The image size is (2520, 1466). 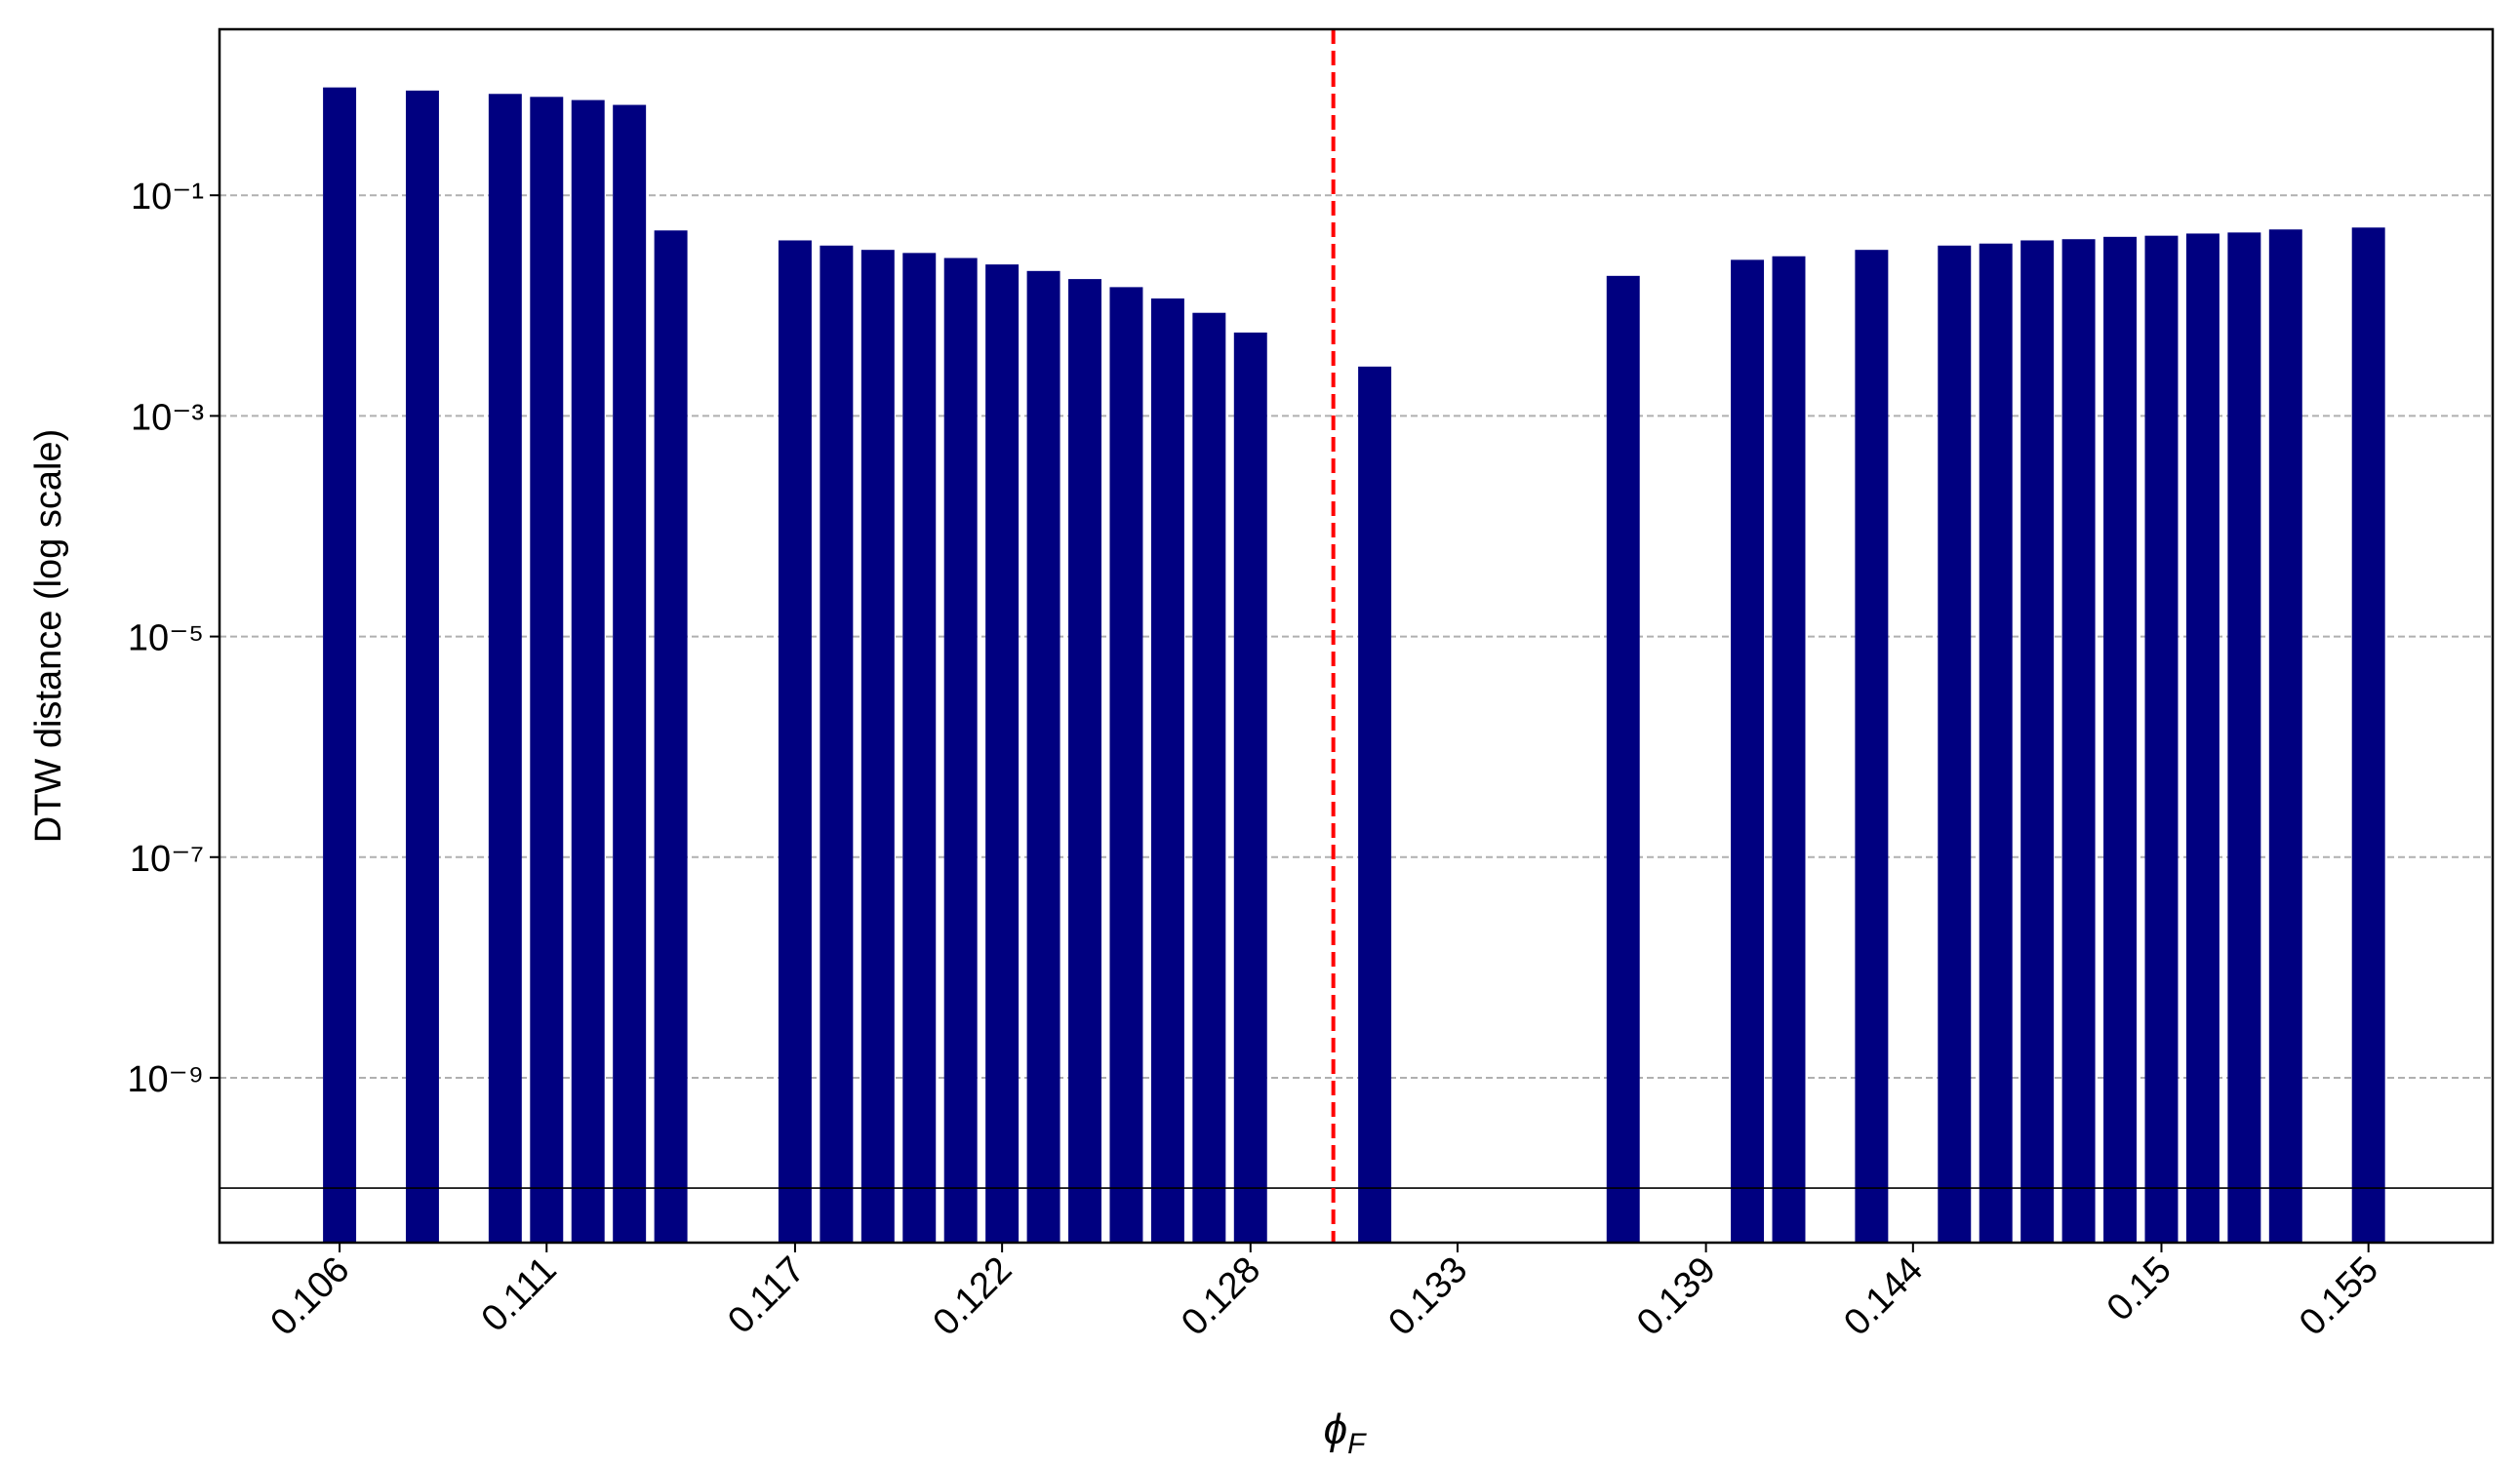 What do you see at coordinates (167, 859) in the screenshot?
I see `y-tick-label: 10⁻⁷` at bounding box center [167, 859].